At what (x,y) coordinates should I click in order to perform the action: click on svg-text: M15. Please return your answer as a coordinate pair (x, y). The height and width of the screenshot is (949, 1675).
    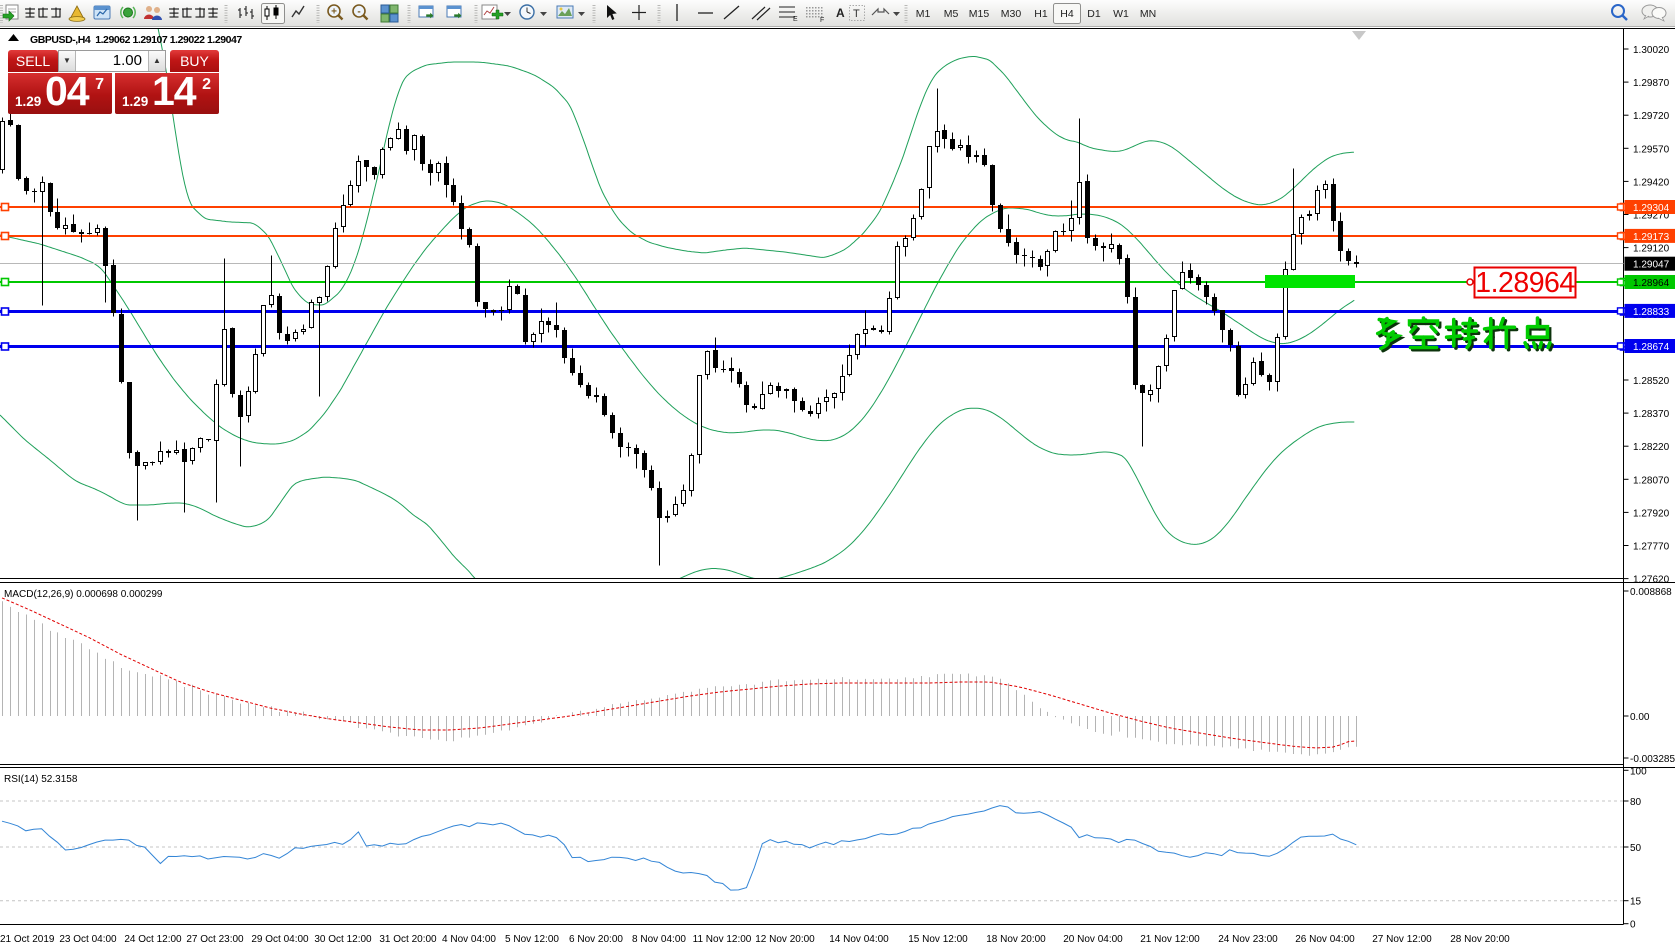
    Looking at the image, I should click on (979, 14).